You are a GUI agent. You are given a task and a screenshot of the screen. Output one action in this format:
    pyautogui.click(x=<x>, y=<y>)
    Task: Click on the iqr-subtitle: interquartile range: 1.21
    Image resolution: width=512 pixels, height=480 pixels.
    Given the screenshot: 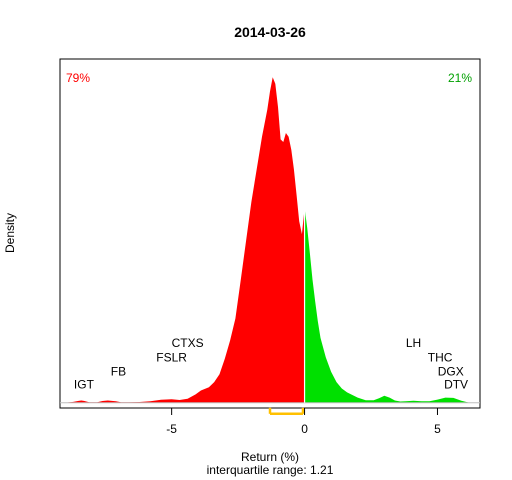 What is the action you would take?
    pyautogui.click(x=270, y=470)
    